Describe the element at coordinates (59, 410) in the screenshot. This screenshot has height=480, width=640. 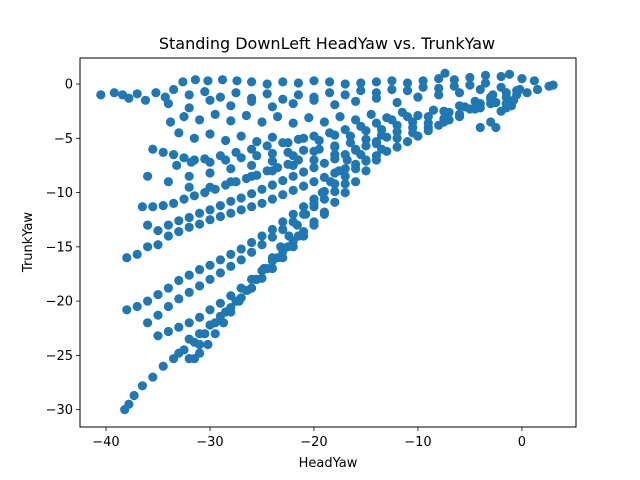
I see `y-tick-label: −30` at that location.